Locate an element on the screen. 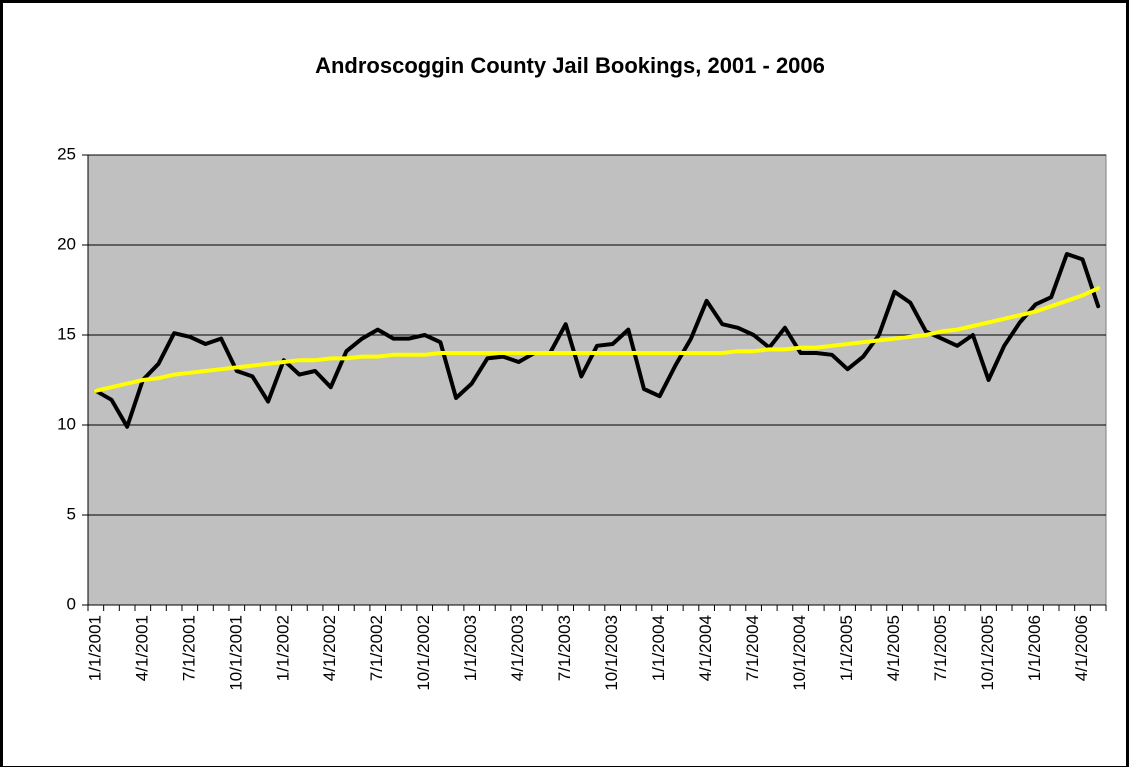 This screenshot has width=1131, height=767. x-tick-label: 10/1/2004 is located at coordinates (799, 653).